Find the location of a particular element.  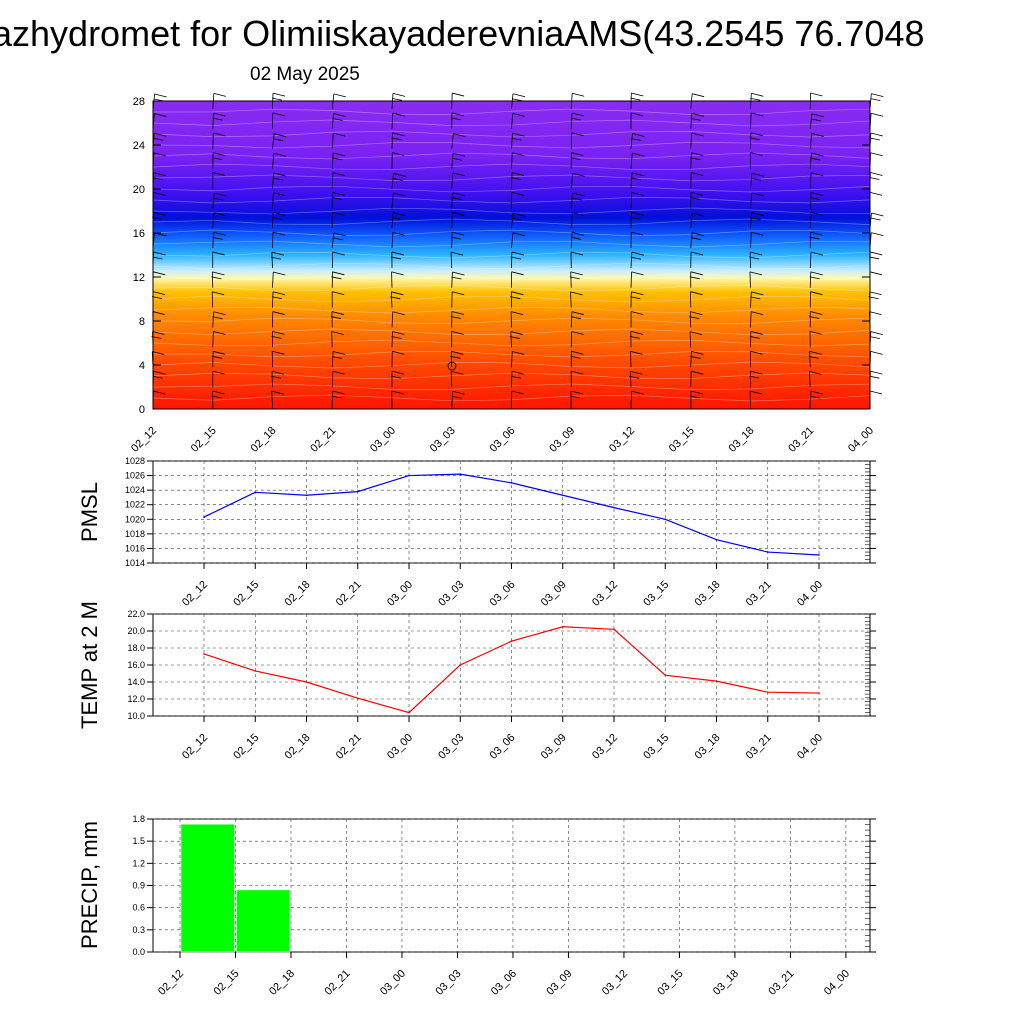

xs-x-tick-label: 02_12 is located at coordinates (144, 440).